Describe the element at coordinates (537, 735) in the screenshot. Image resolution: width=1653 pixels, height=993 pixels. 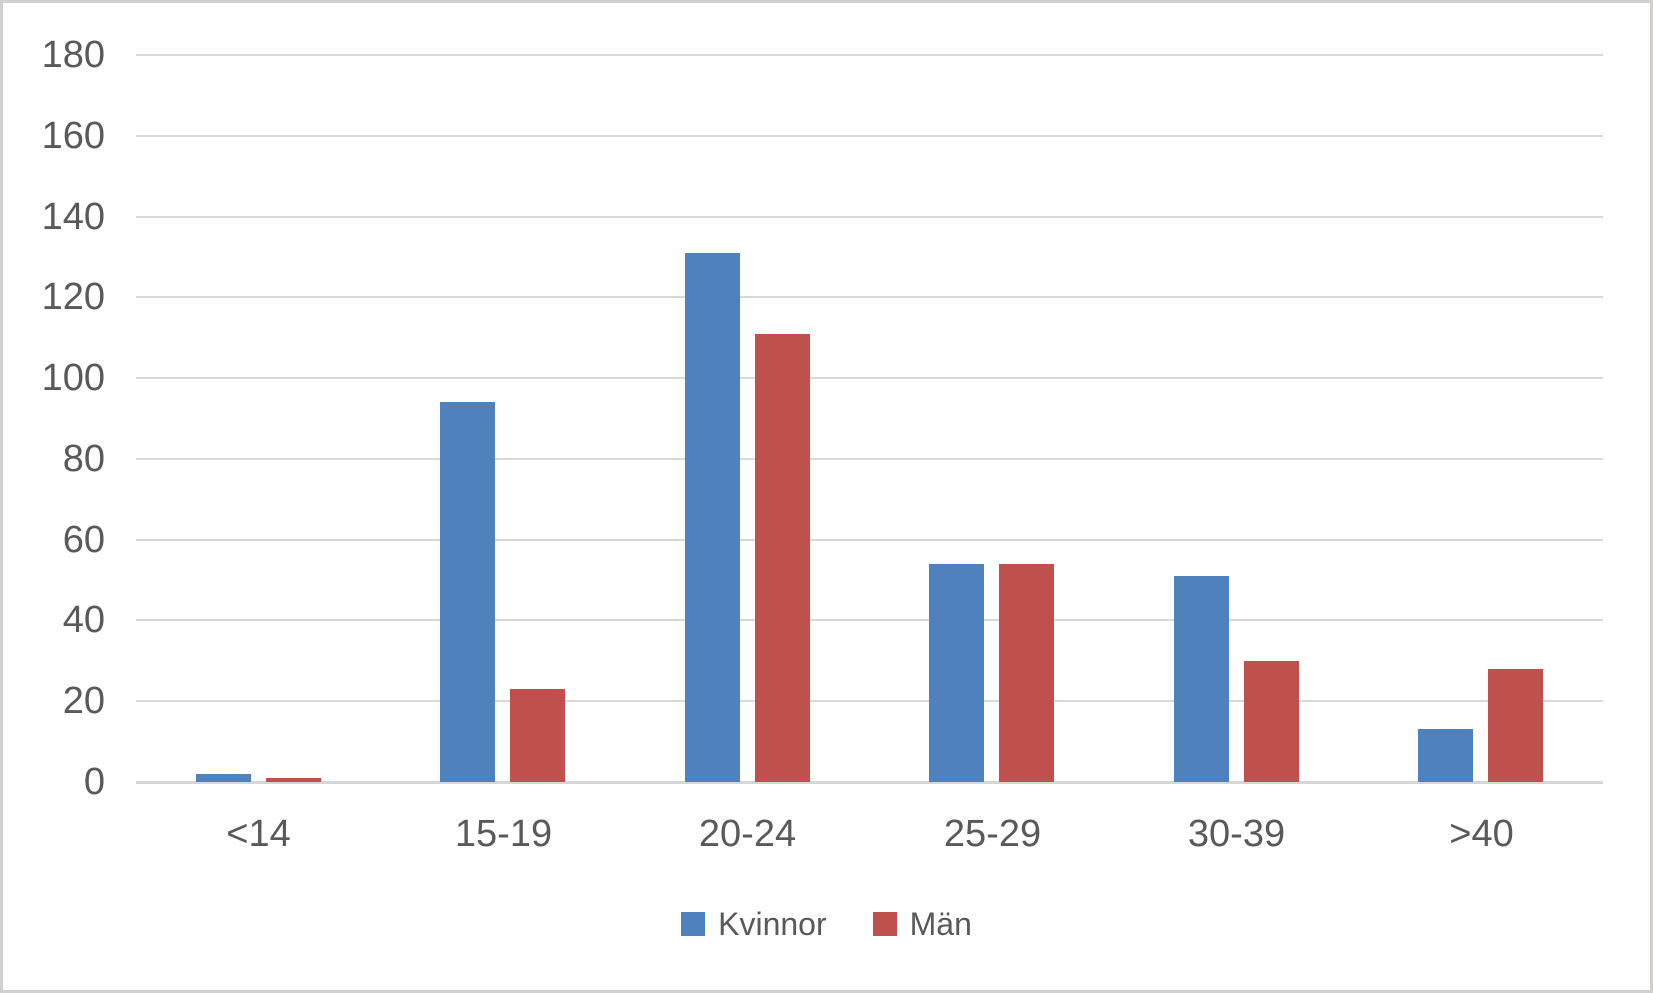
I see `bar-män-15-19` at that location.